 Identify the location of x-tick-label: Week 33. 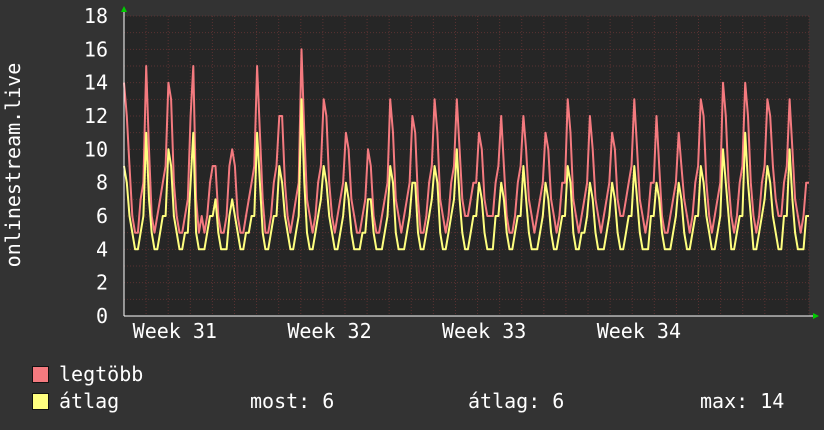
(484, 331).